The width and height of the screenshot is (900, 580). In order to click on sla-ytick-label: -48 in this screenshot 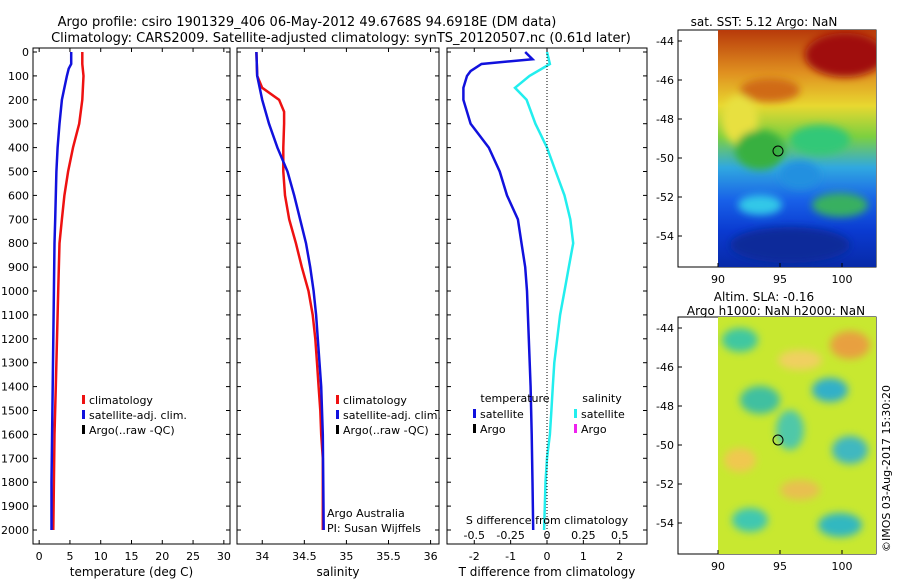, I will do `click(665, 406)`.